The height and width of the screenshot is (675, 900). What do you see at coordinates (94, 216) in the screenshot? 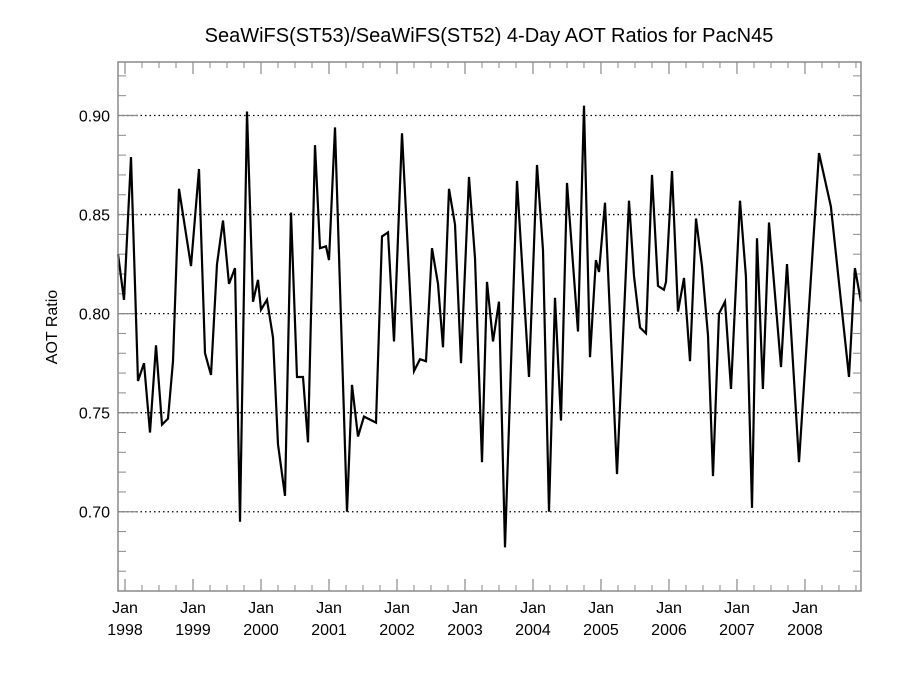
I see `y-tick-label: 0.85` at bounding box center [94, 216].